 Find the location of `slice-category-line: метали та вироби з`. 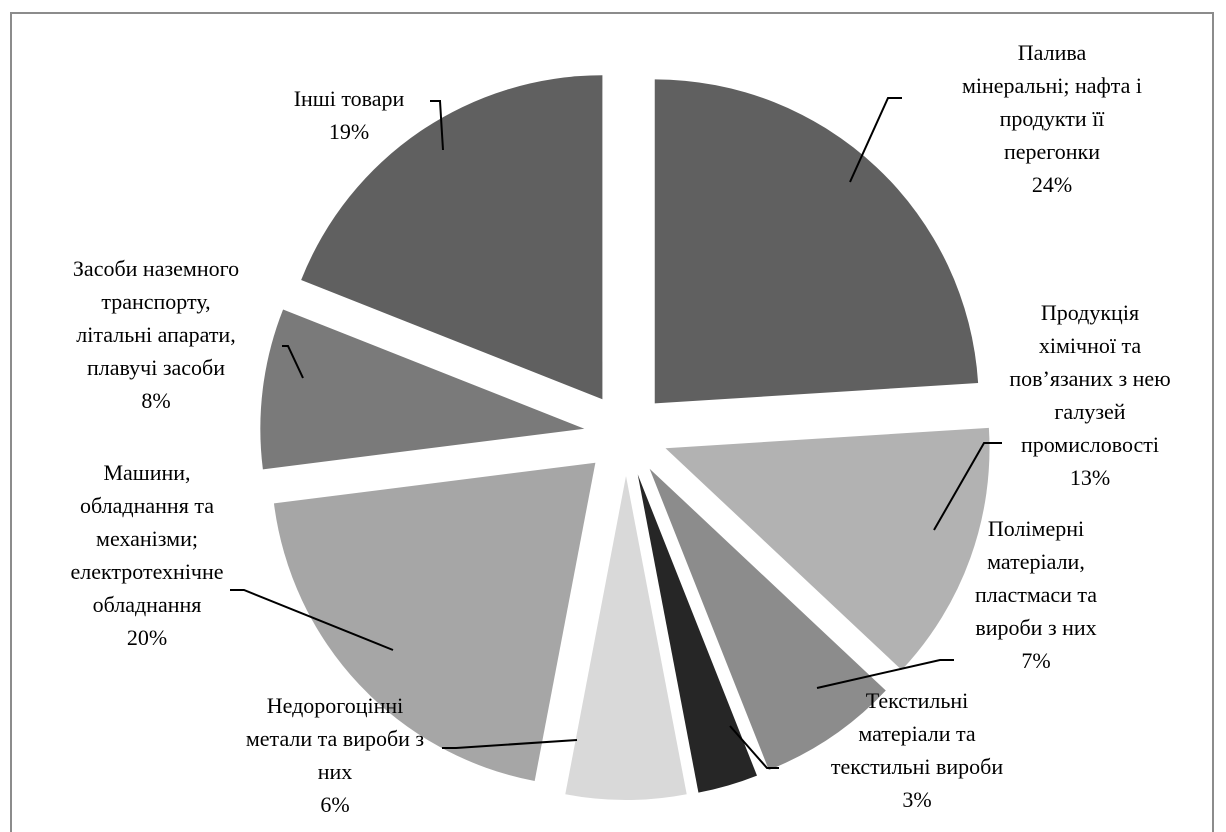

slice-category-line: метали та вироби з is located at coordinates (335, 738).